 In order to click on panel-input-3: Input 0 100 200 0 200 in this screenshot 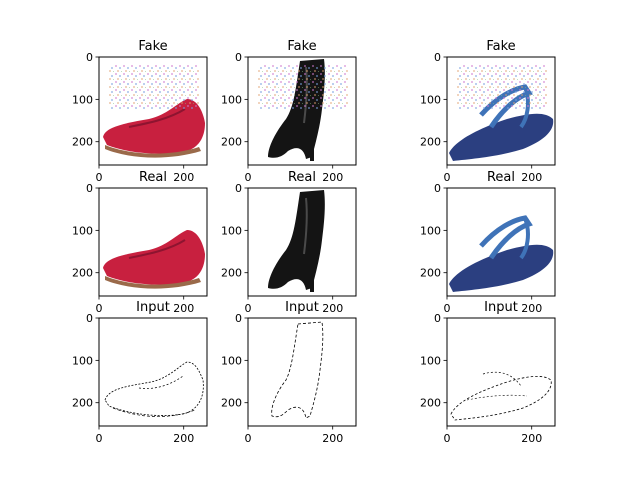, I will do `click(488, 372)`.